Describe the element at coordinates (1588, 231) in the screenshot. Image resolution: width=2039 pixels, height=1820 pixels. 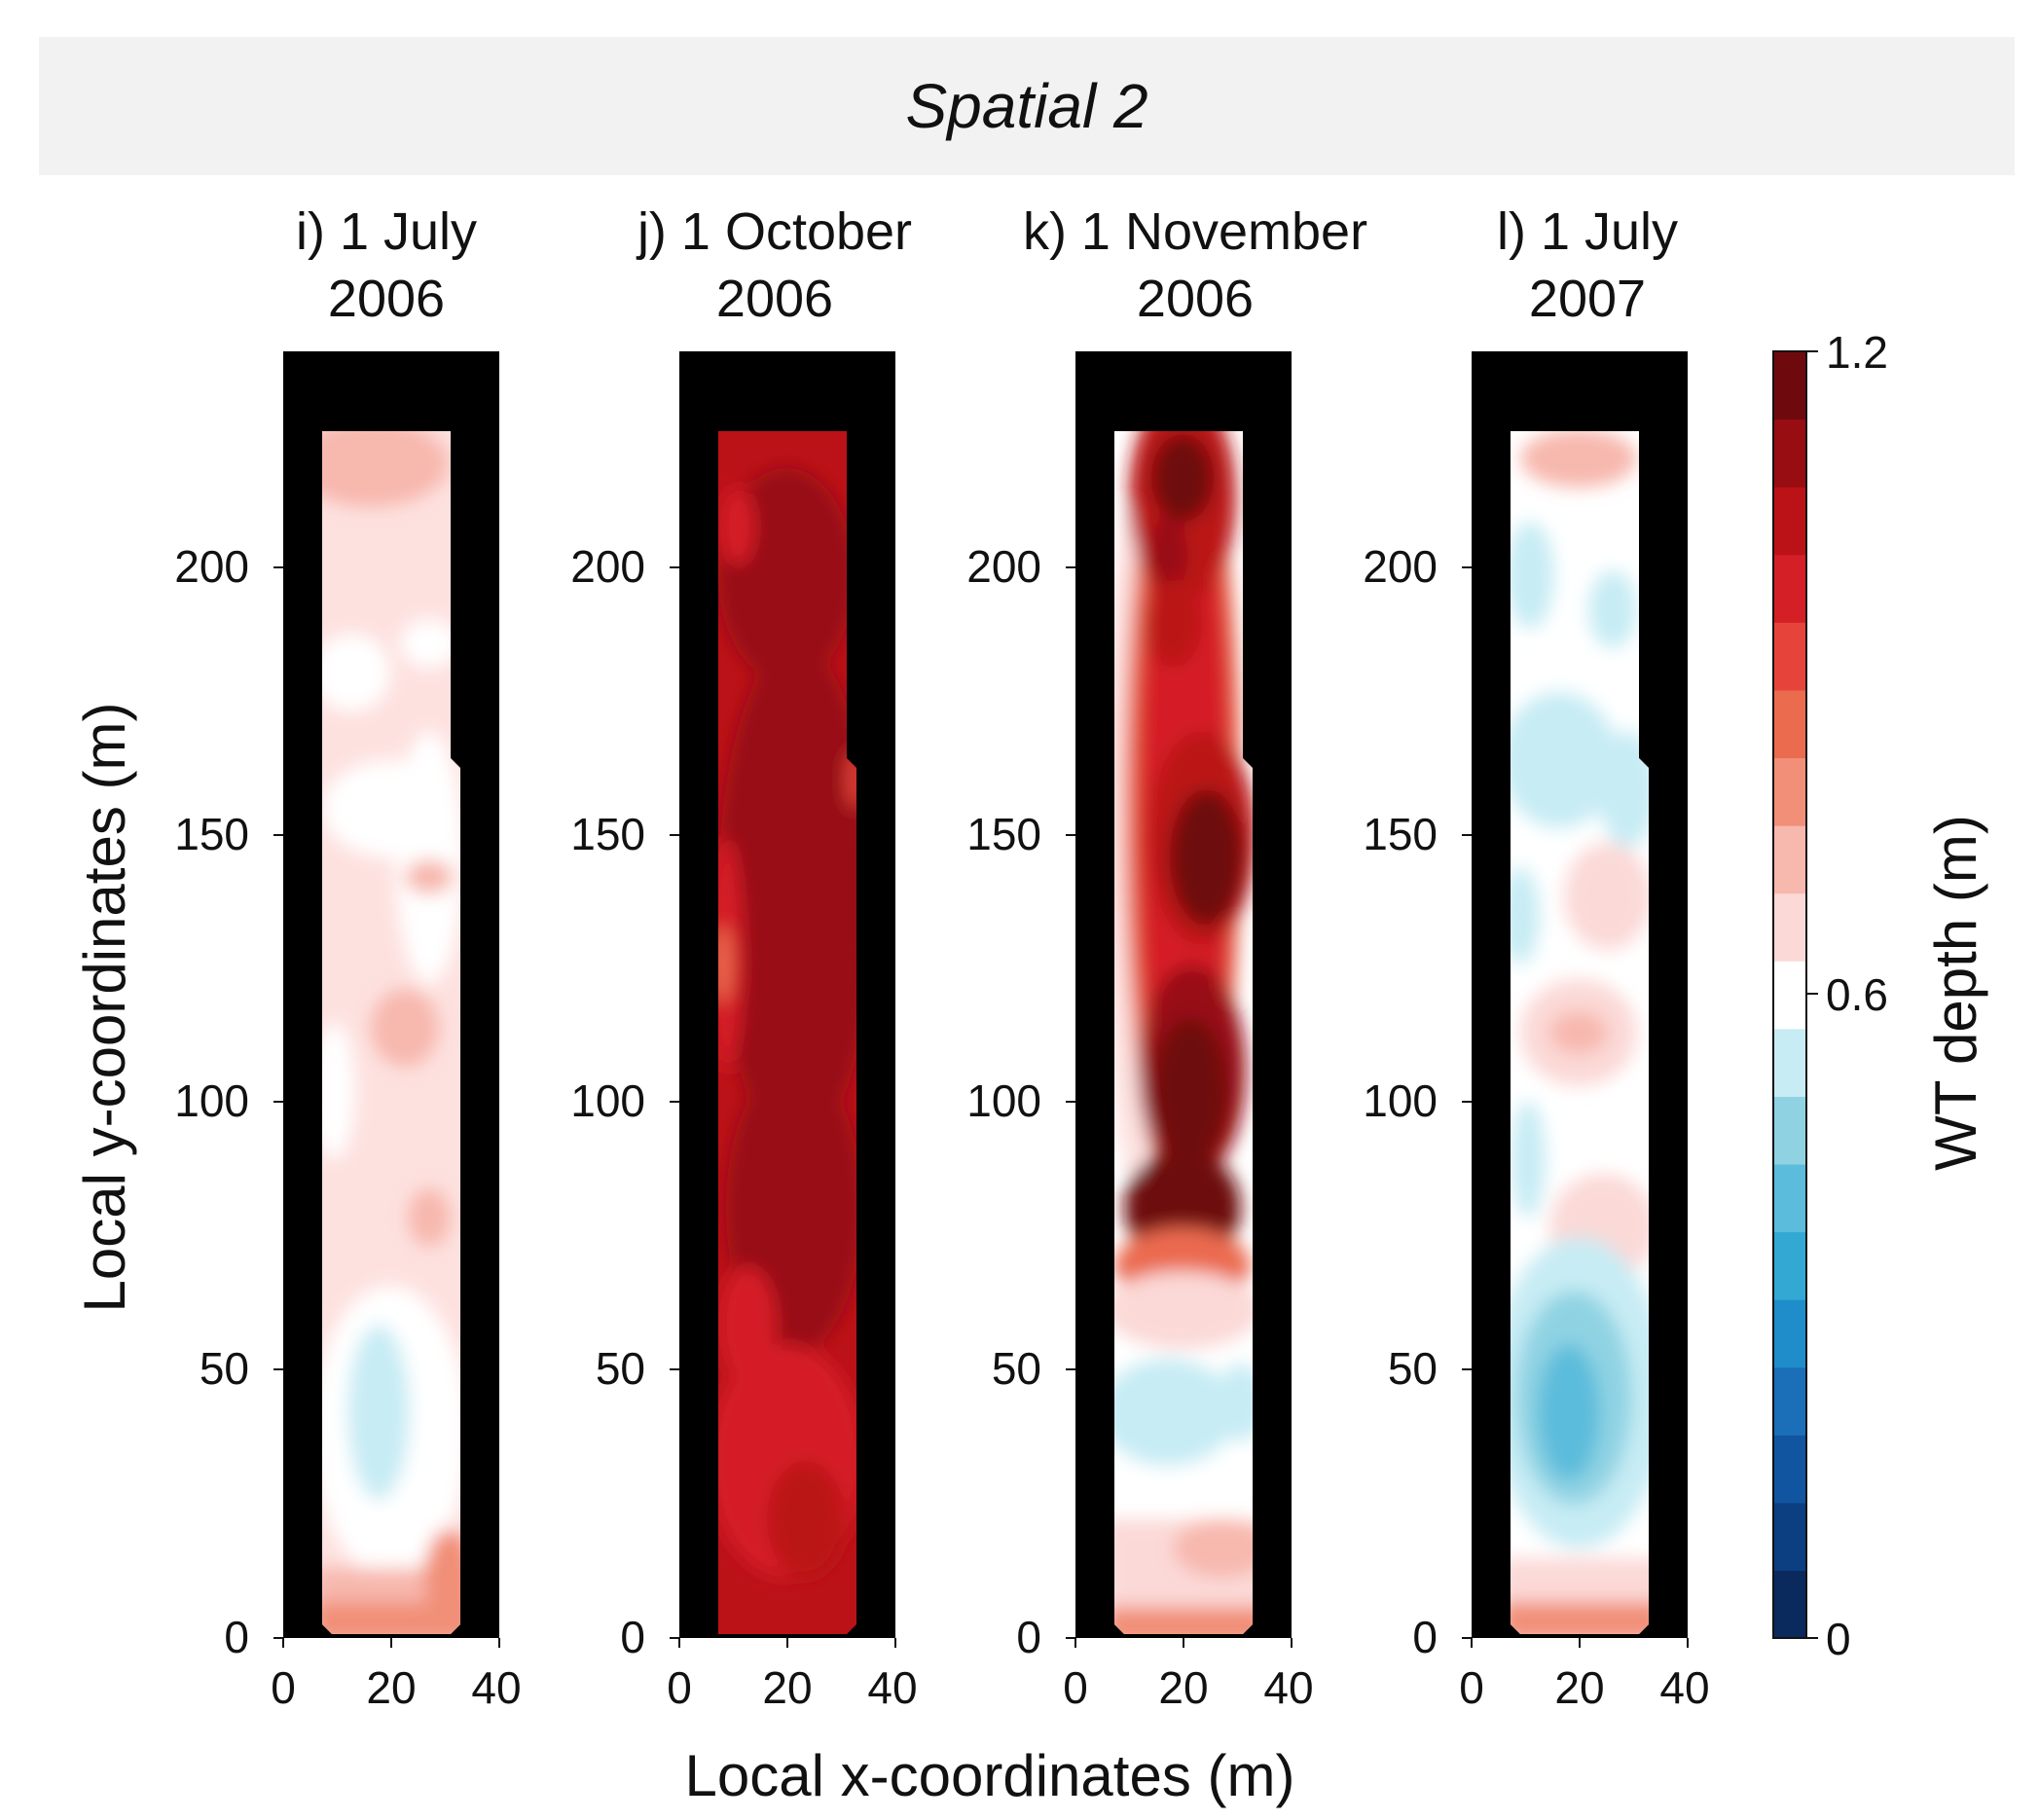
I see `panel-l-title-1: l) 1 July` at that location.